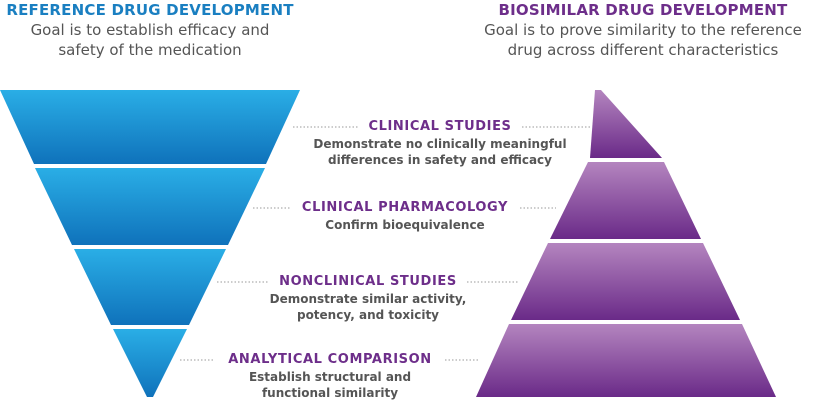  What do you see at coordinates (368, 281) in the screenshot?
I see `stage-title: NONCLINICAL STUDIES` at bounding box center [368, 281].